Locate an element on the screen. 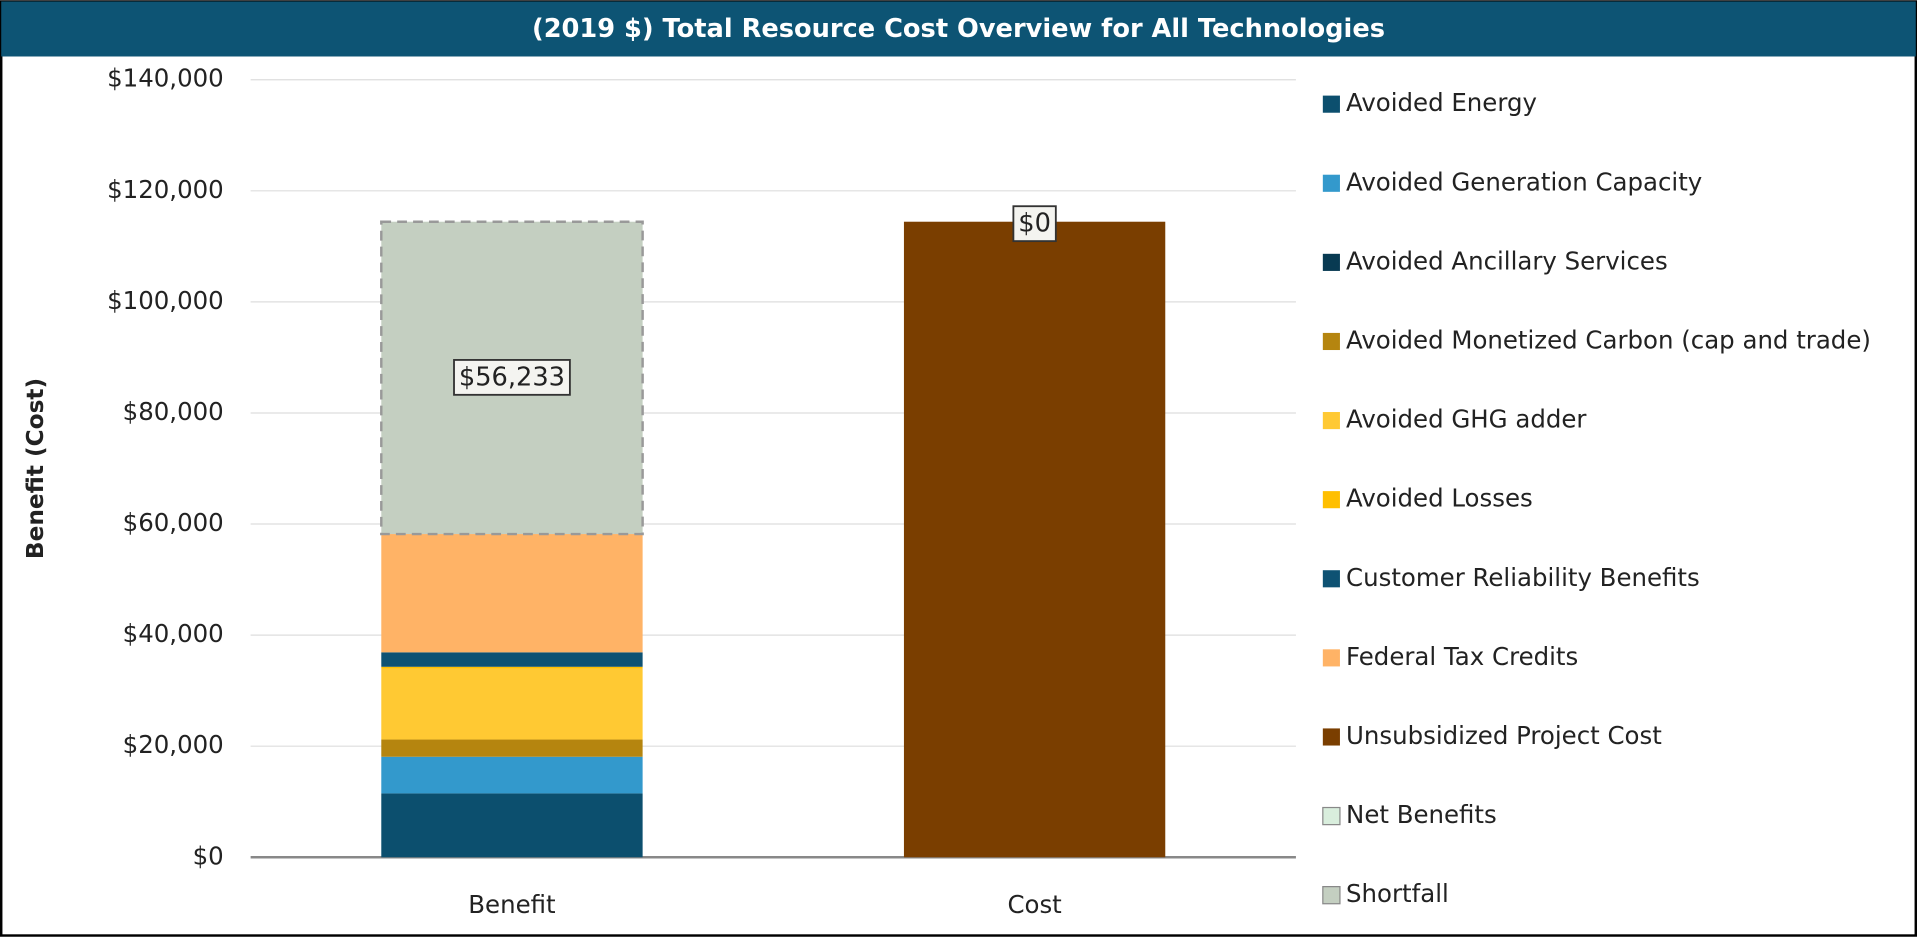 This screenshot has height=937, width=1917. y-tick-label: $120,000 is located at coordinates (165, 189).